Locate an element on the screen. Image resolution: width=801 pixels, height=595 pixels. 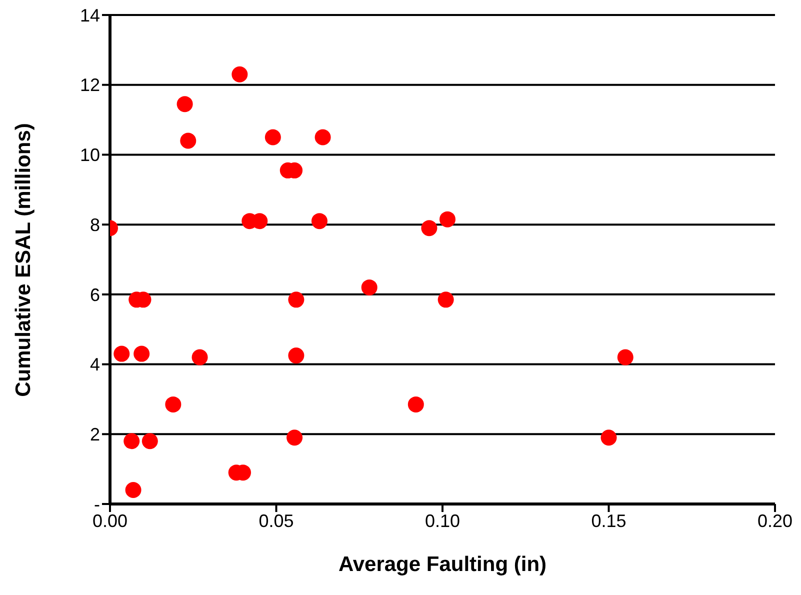
y-tick-label: 12 is located at coordinates (90, 85).